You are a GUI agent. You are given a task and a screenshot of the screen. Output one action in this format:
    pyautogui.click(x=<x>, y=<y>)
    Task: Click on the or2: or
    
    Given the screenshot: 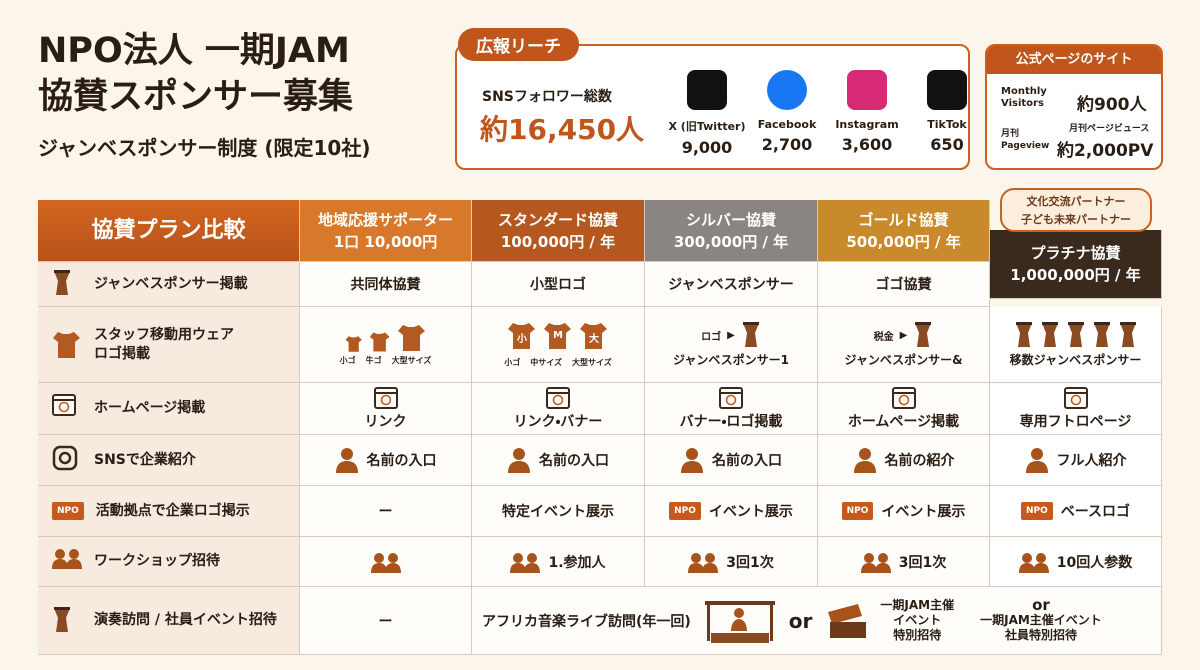 What is the action you would take?
    pyautogui.click(x=1041, y=605)
    